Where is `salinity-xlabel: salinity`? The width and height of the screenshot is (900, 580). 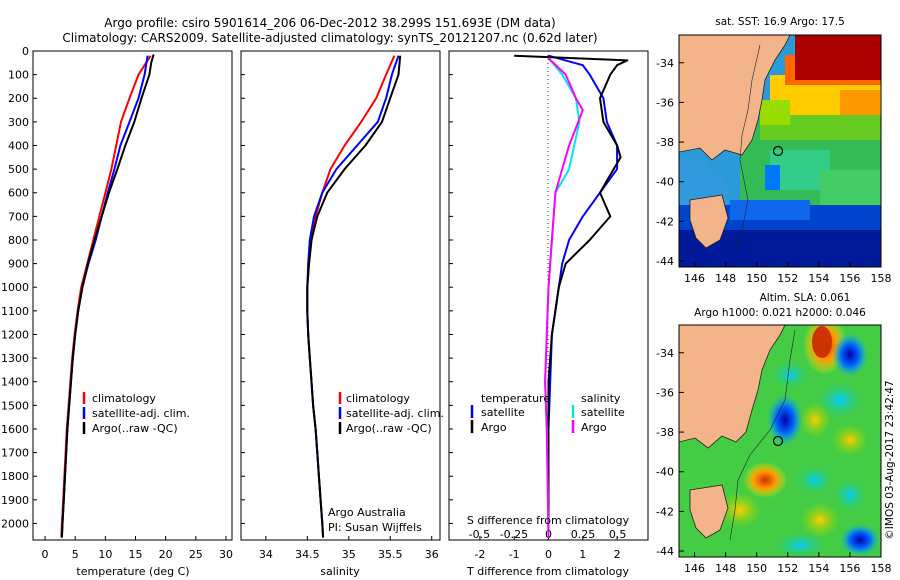
salinity-xlabel: salinity is located at coordinates (340, 571).